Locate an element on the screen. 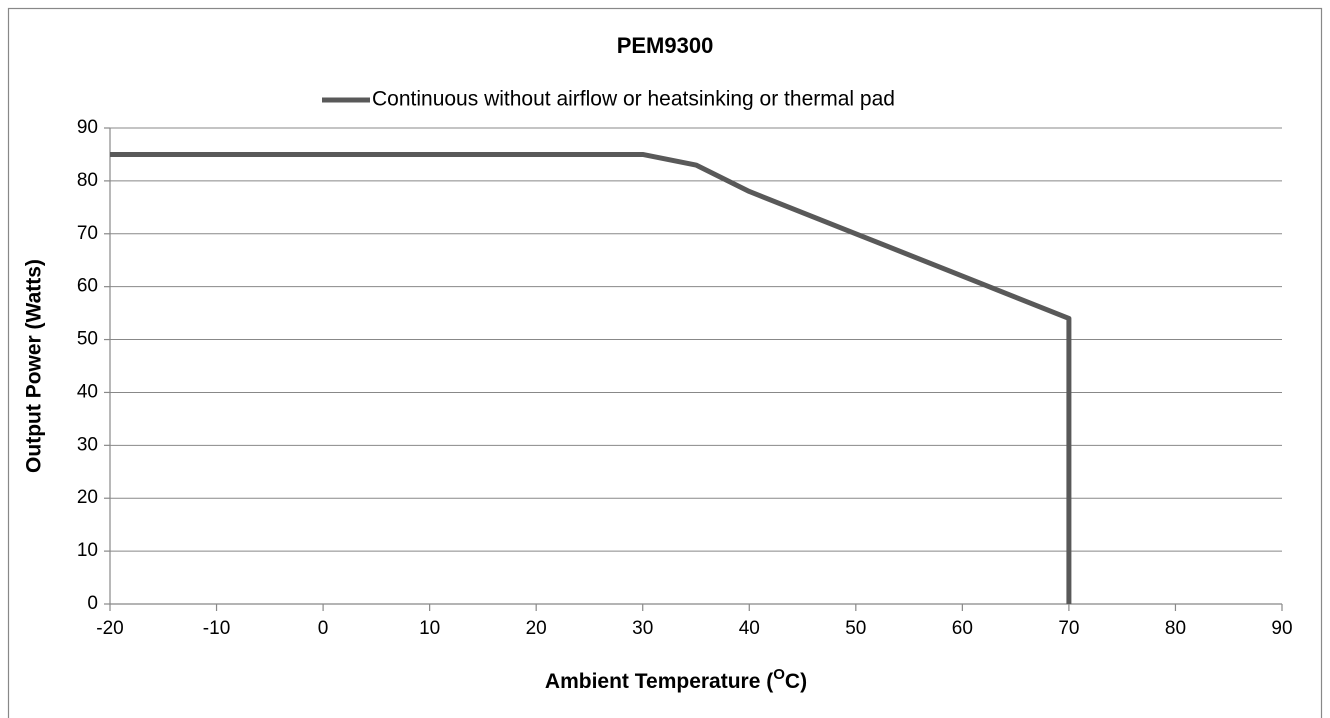 The height and width of the screenshot is (718, 1330). x-label-part: Ambient Temperature ( is located at coordinates (659, 681).